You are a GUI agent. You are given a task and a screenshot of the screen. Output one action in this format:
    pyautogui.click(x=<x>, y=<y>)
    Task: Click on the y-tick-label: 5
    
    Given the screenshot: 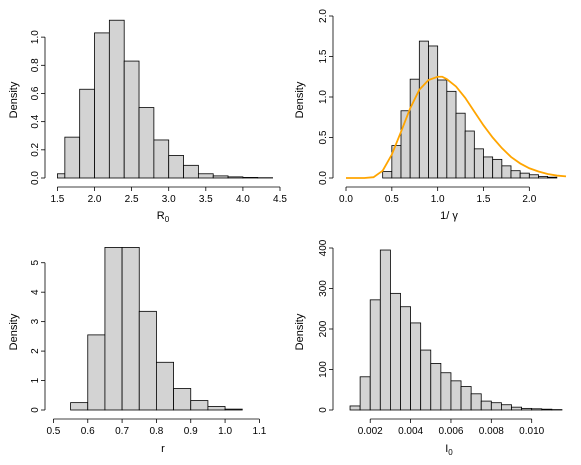 What is the action you would take?
    pyautogui.click(x=35, y=263)
    